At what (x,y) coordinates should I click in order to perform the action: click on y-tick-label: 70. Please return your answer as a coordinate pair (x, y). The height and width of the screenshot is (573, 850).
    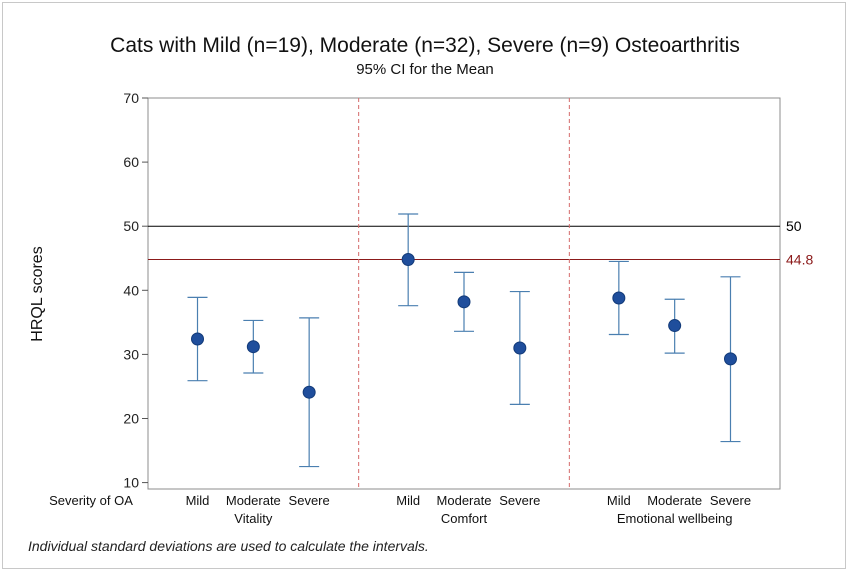
    Looking at the image, I should click on (131, 98).